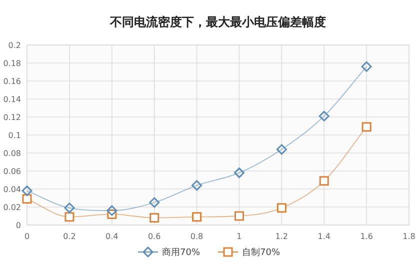 This screenshot has height=266, width=416. Describe the element at coordinates (12, 153) in the screenshot. I see `y-tick-label: 0.08` at that location.